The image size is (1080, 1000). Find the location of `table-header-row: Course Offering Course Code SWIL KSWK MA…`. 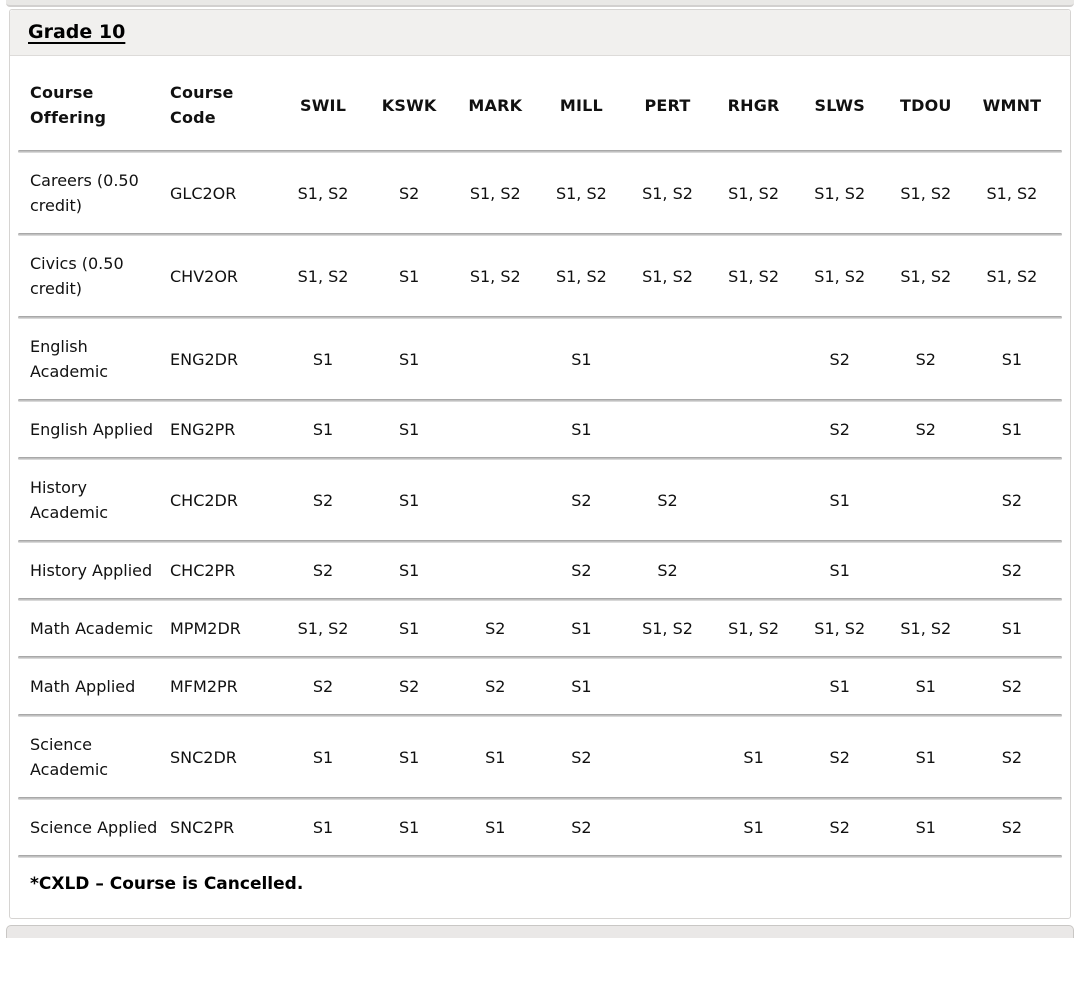

table-header-row: Course Offering Course Code SWIL KSWK MA… is located at coordinates (540, 105).